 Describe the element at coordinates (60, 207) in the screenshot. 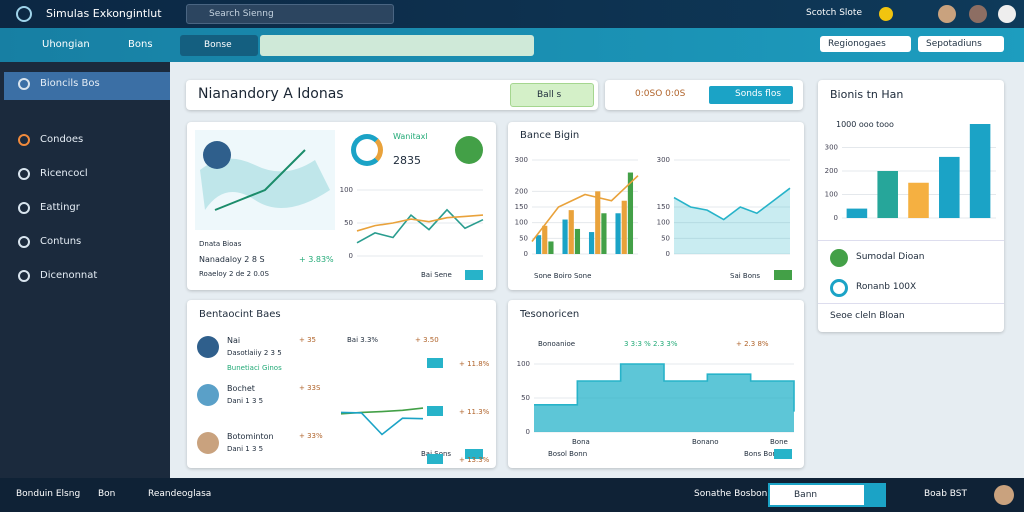

I see `nav-item: Eattingr` at that location.